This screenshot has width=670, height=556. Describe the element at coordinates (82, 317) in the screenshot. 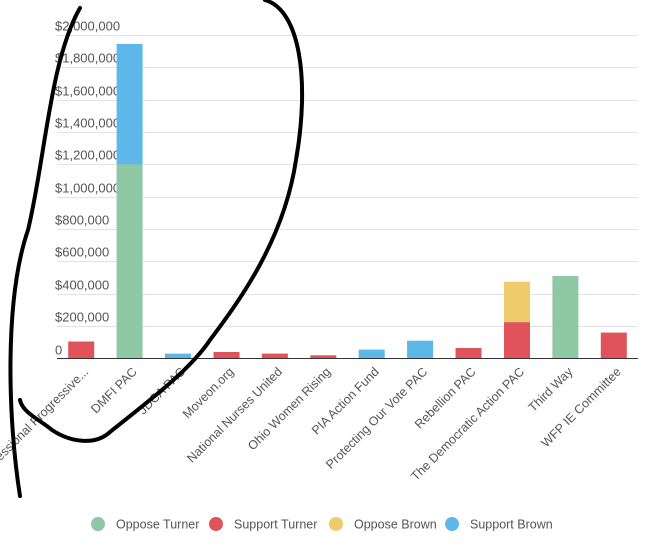

I see `y-tick-label: $200,000` at that location.